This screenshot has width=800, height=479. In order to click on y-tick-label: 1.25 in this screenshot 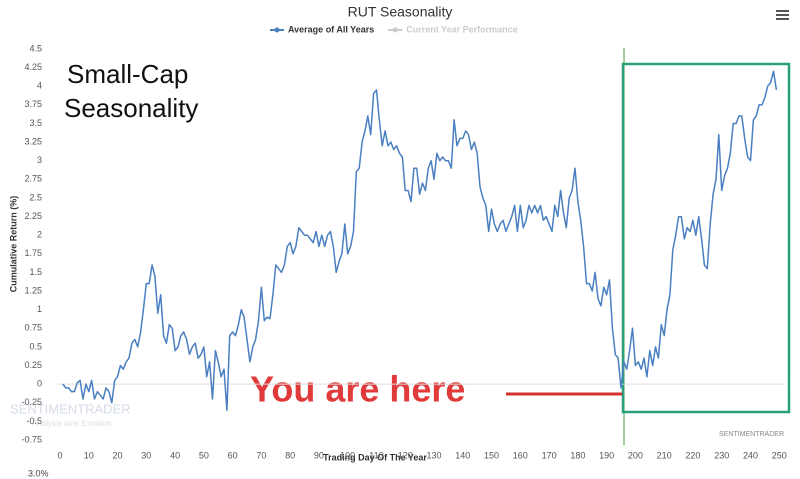, I will do `click(33, 290)`.